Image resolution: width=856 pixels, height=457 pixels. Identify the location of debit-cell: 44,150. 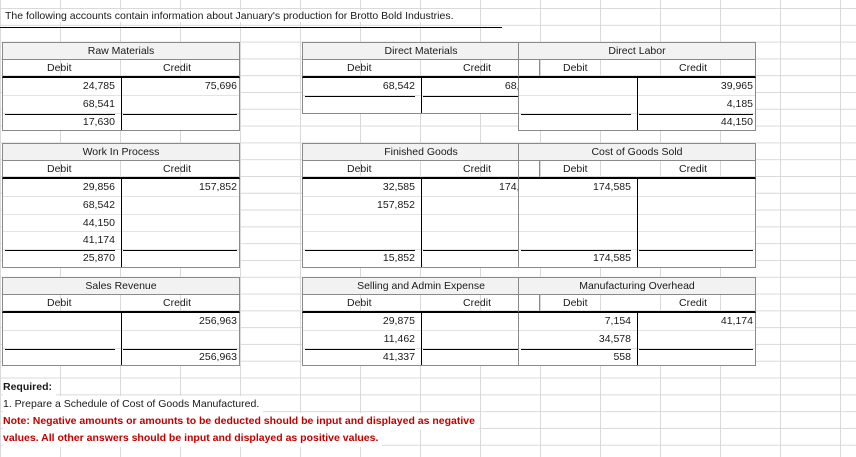
(98, 222).